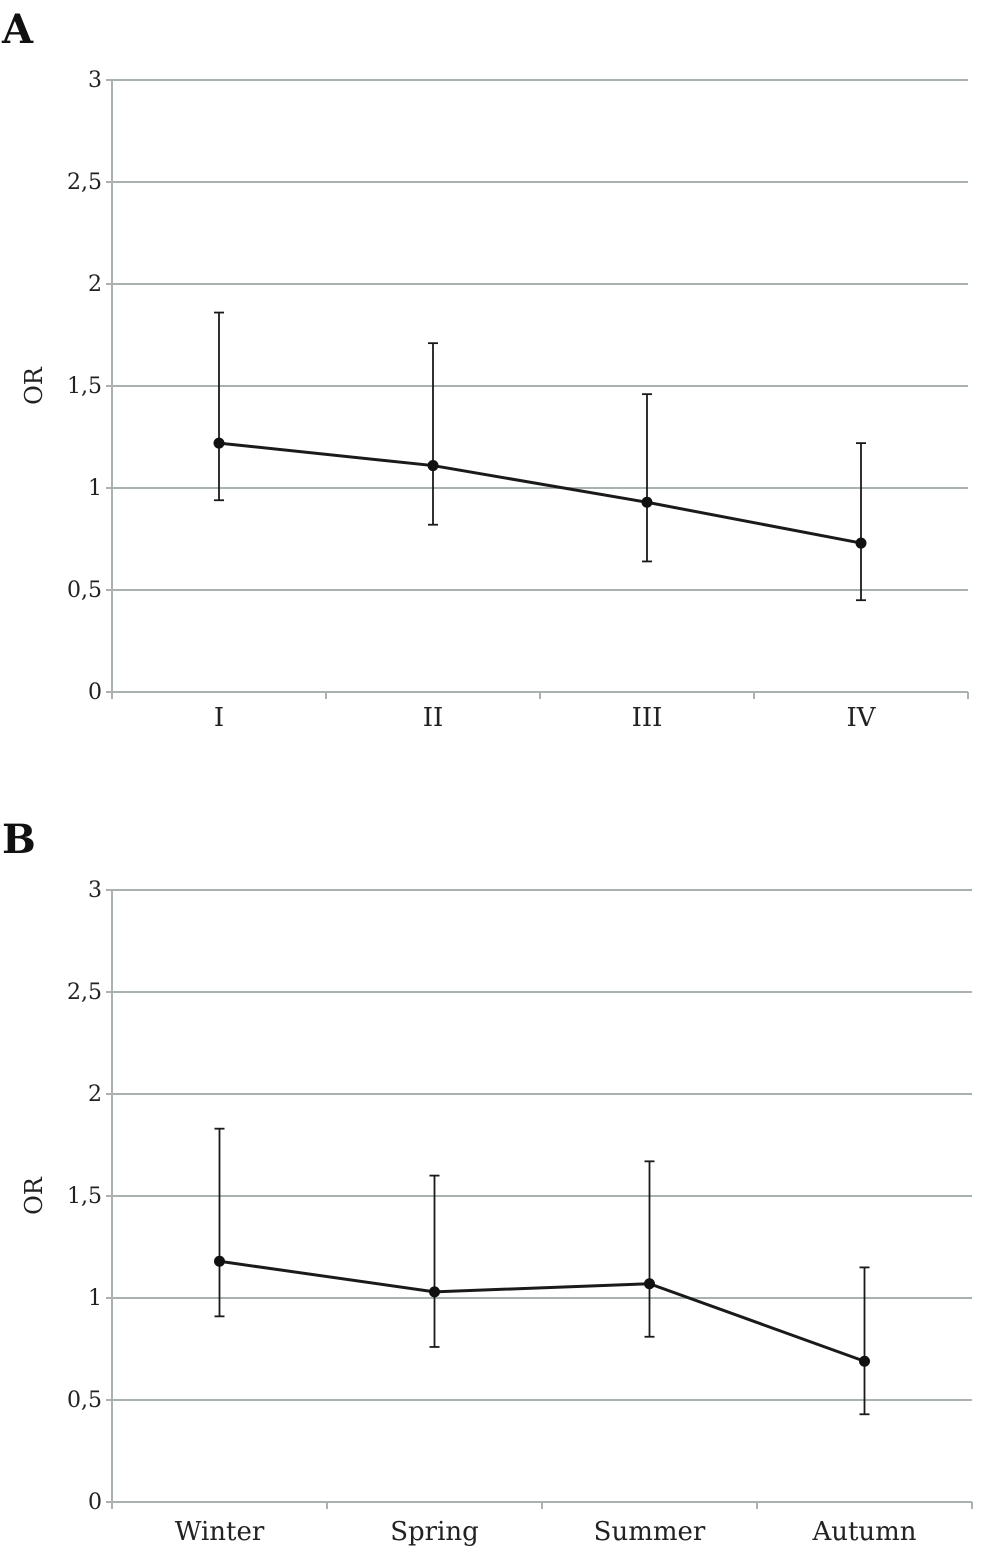 This screenshot has width=1000, height=1565. I want to click on x-category-label: IV, so click(861, 718).